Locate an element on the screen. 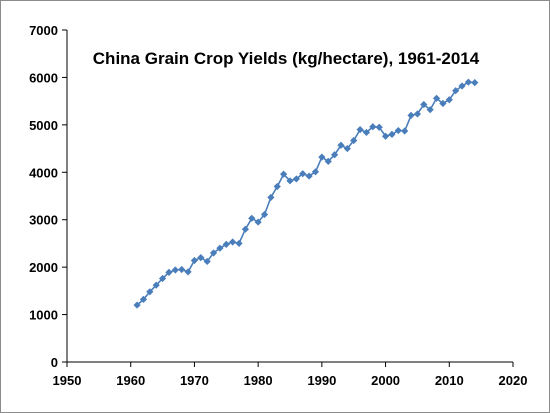  data-point-2009 is located at coordinates (443, 103).